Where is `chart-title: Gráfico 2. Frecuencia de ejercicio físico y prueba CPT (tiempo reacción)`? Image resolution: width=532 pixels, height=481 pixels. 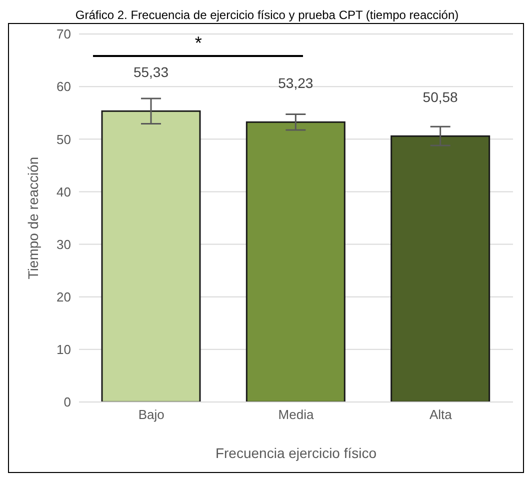 chart-title: Gráfico 2. Frecuencia de ejercicio físico y prueba CPT (tiempo reacción) is located at coordinates (267, 15).